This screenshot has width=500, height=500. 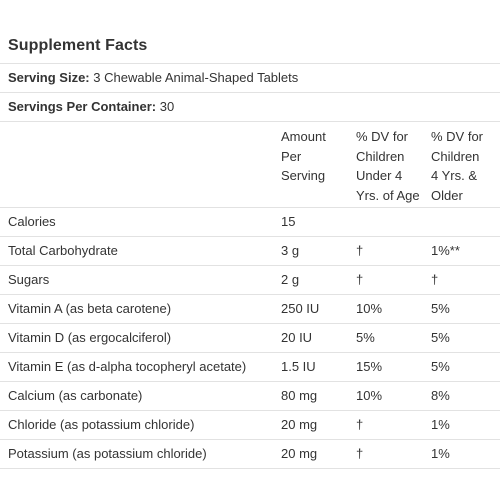 I want to click on nutrient-name: Sugars, so click(x=29, y=279).